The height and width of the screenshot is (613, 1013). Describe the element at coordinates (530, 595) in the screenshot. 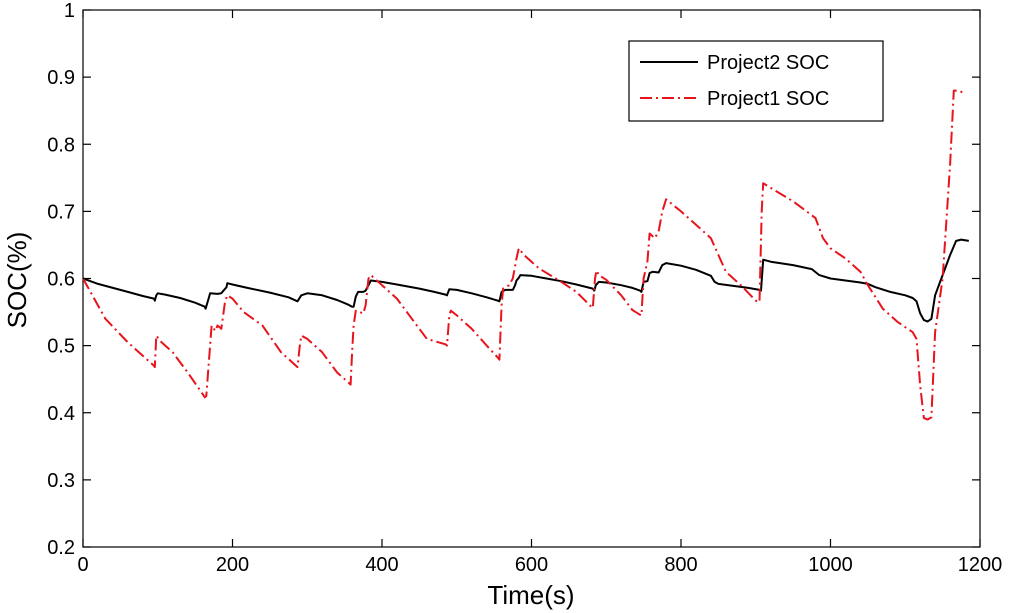

I see `x-axis-title: Time(s)` at that location.